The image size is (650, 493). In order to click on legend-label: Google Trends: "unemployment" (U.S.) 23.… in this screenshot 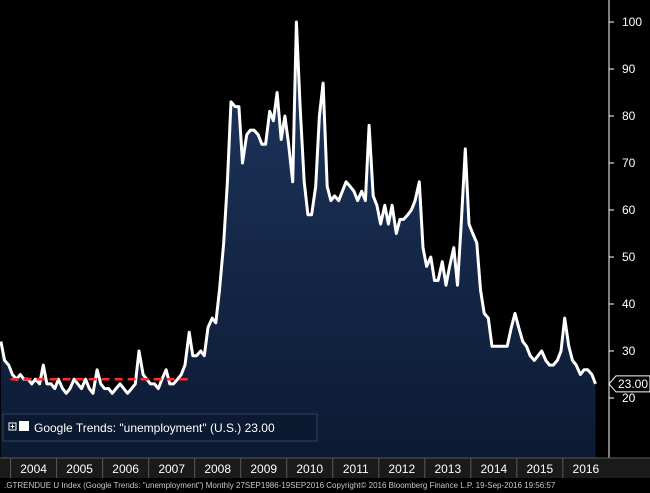, I will do `click(154, 428)`.